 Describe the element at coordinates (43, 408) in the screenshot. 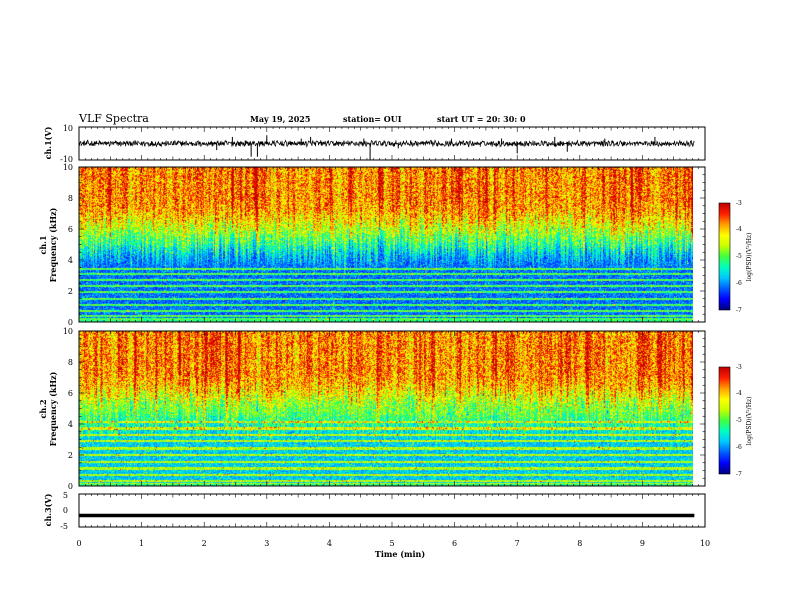

I see `ch2-spectrogram-channel-label: ch.2` at that location.